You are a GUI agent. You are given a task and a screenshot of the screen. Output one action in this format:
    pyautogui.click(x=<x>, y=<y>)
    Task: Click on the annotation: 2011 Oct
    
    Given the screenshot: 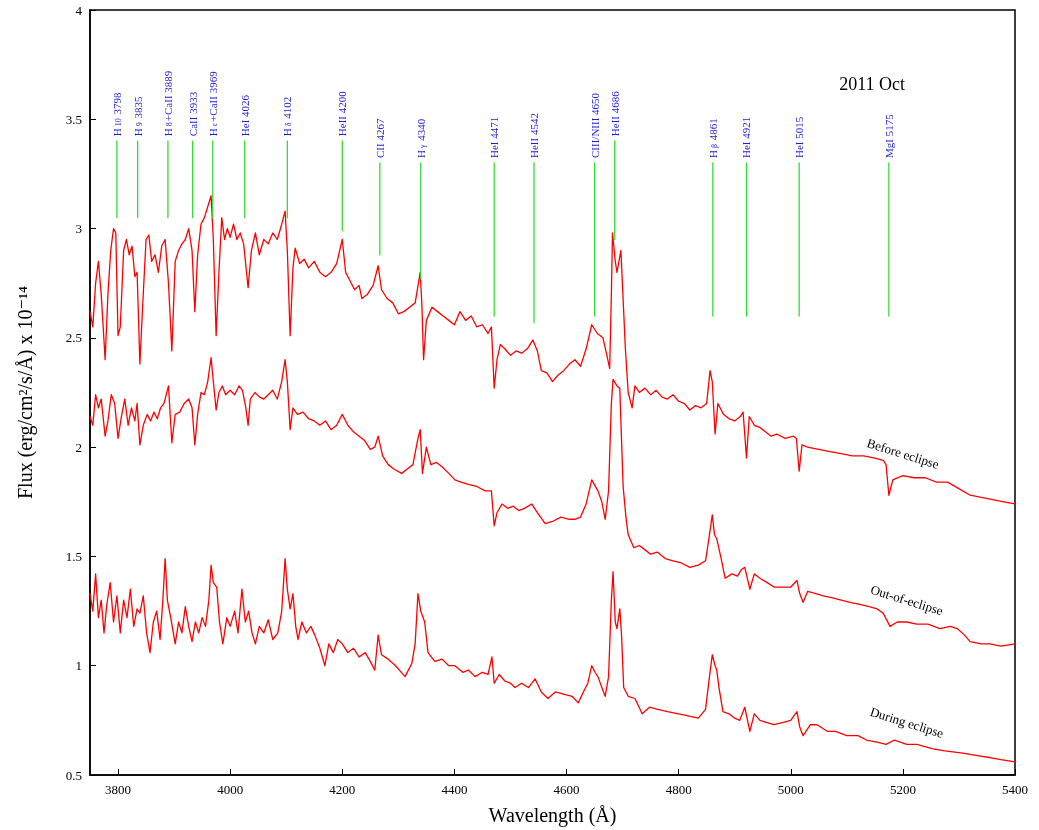 What is the action you would take?
    pyautogui.click(x=872, y=84)
    